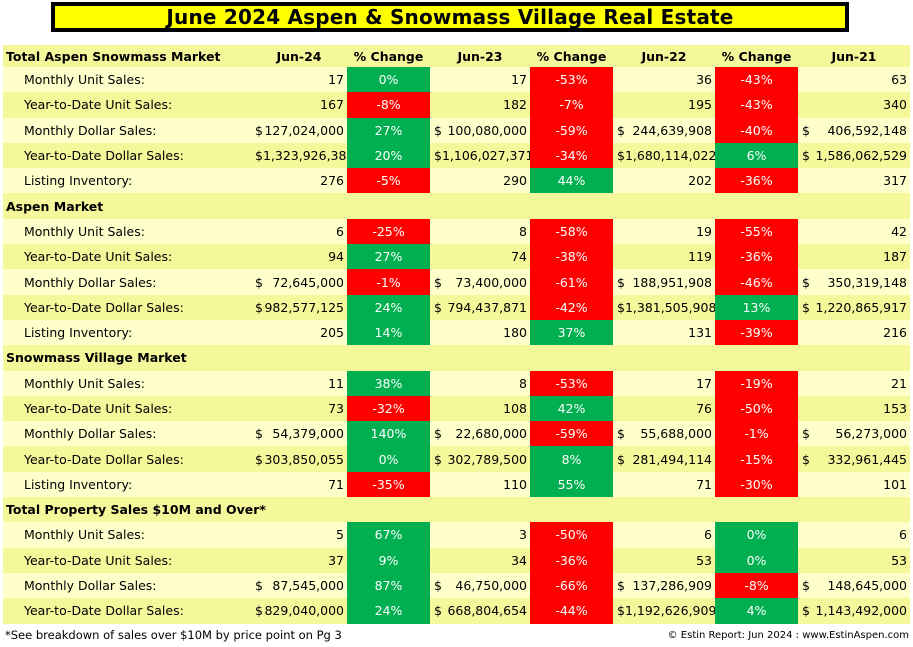  Describe the element at coordinates (340, 535) in the screenshot. I see `unit-value: 5` at that location.